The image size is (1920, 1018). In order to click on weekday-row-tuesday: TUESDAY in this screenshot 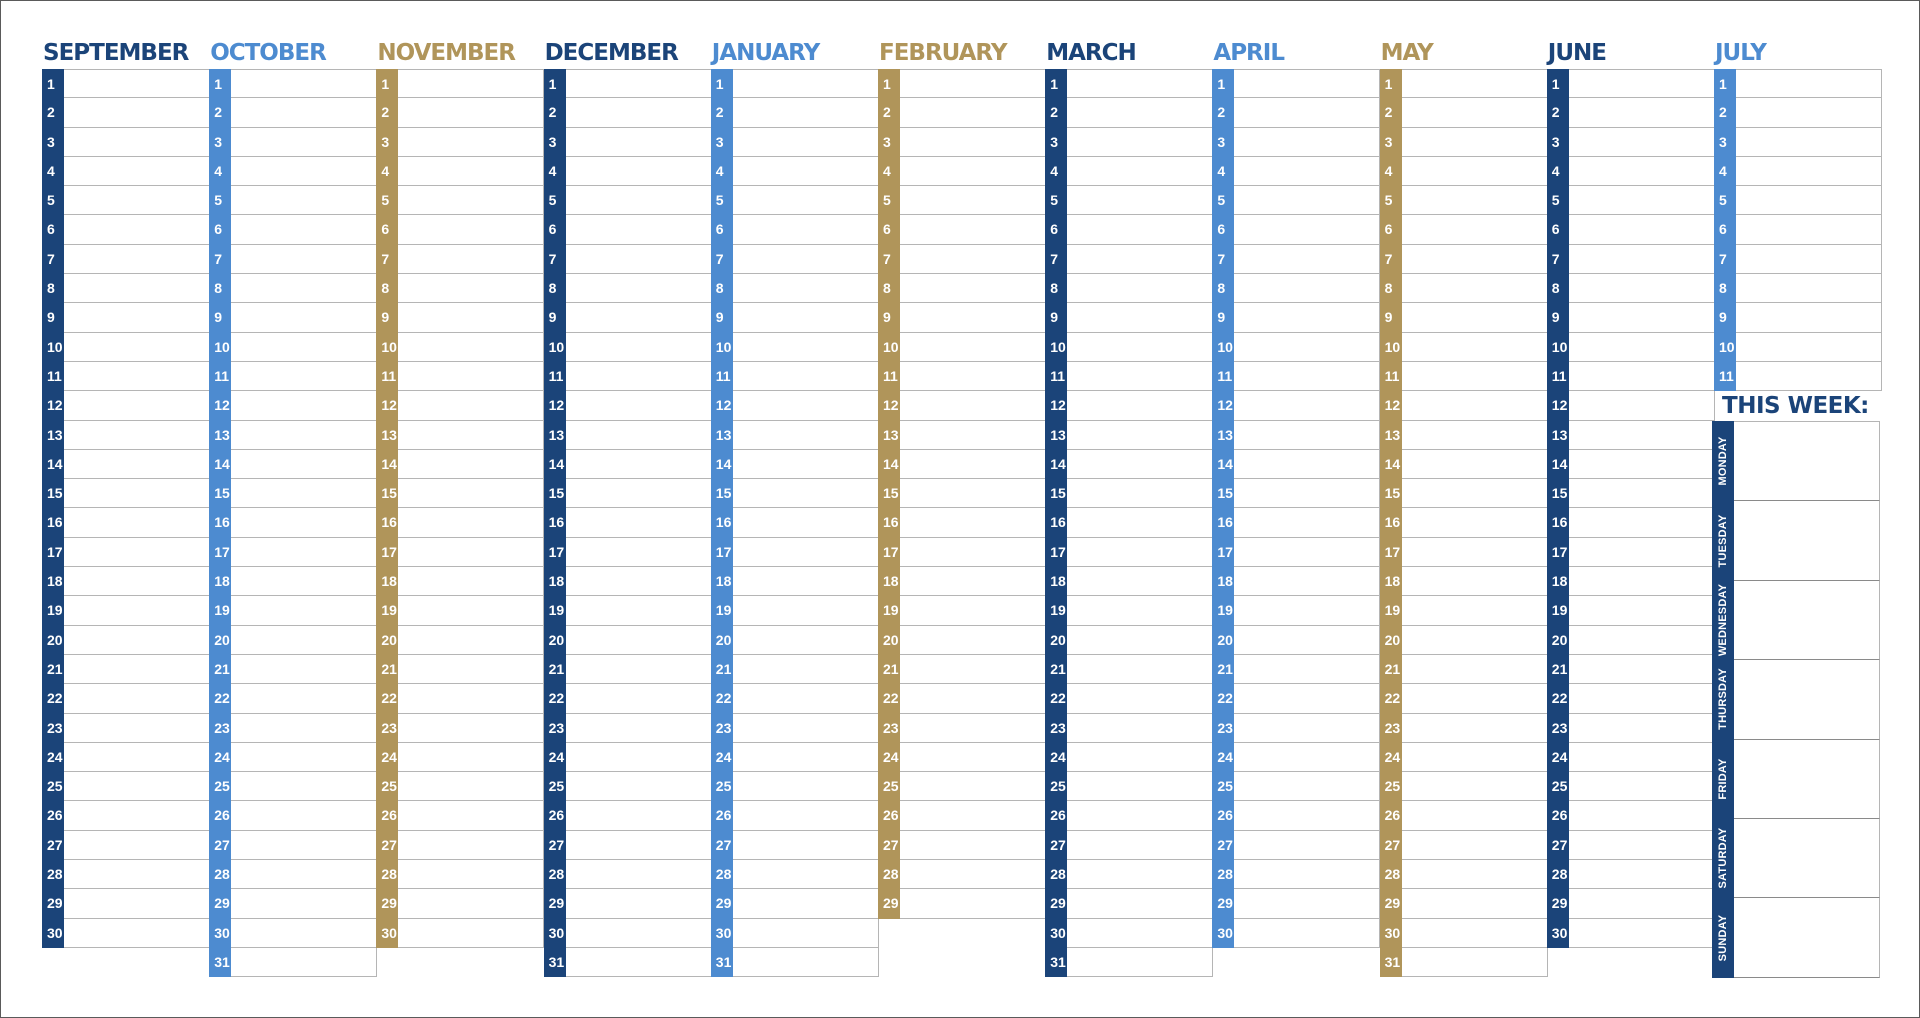, I will do `click(1796, 540)`.